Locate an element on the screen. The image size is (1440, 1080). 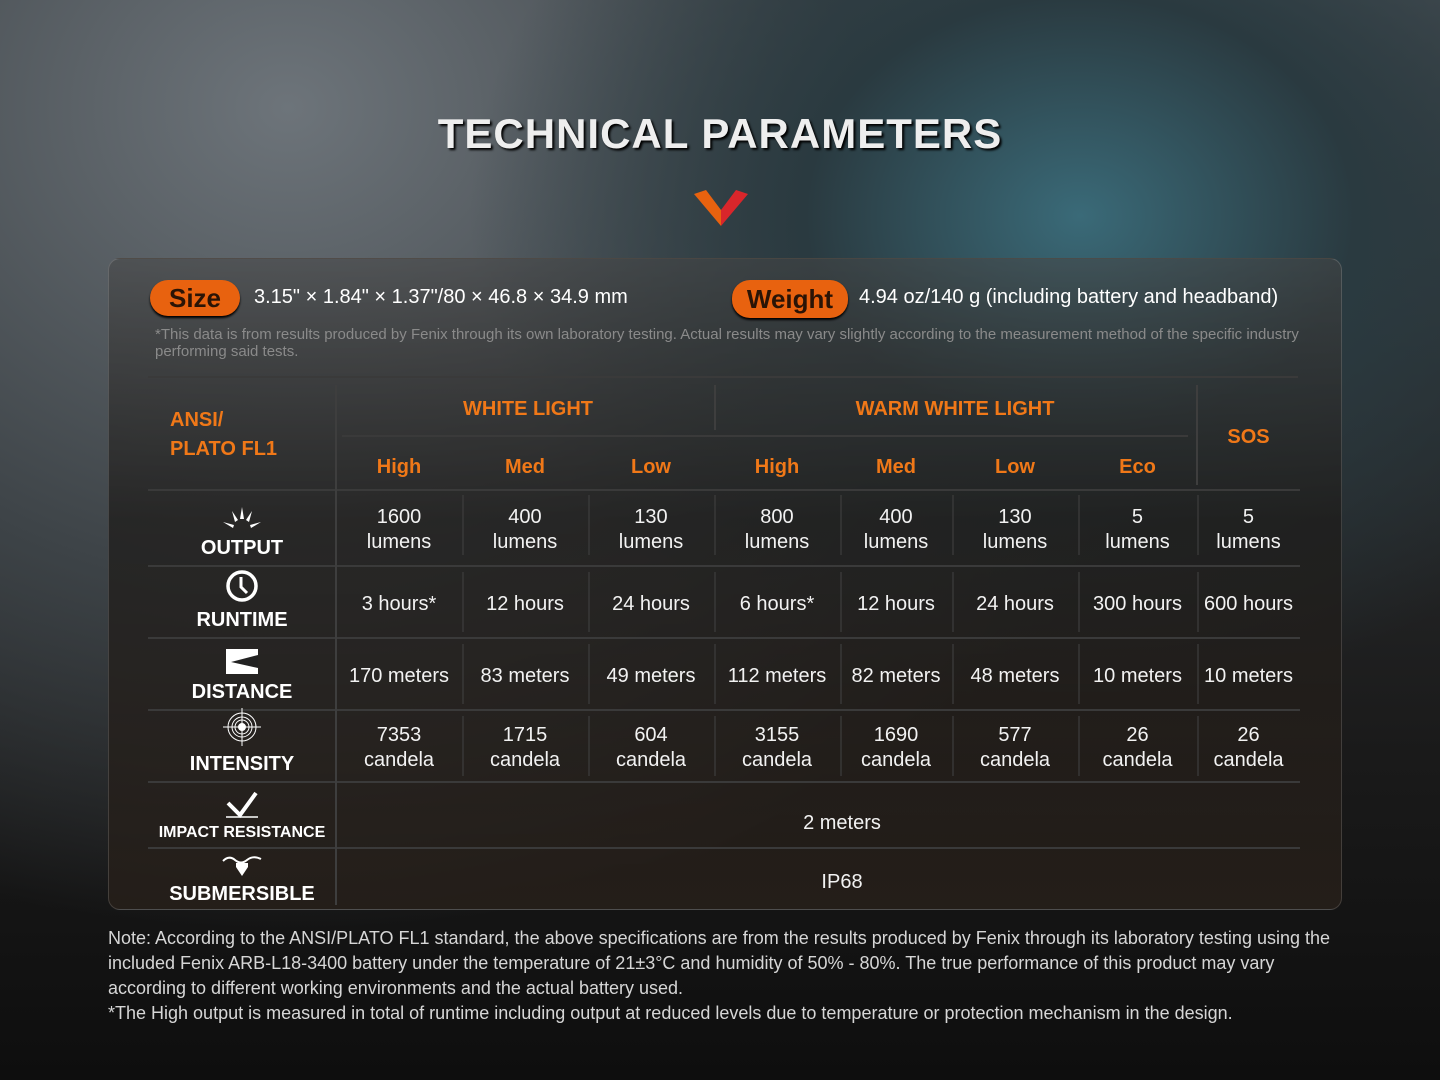
page-title: TECHNICAL PARAMETERS is located at coordinates (720, 133).